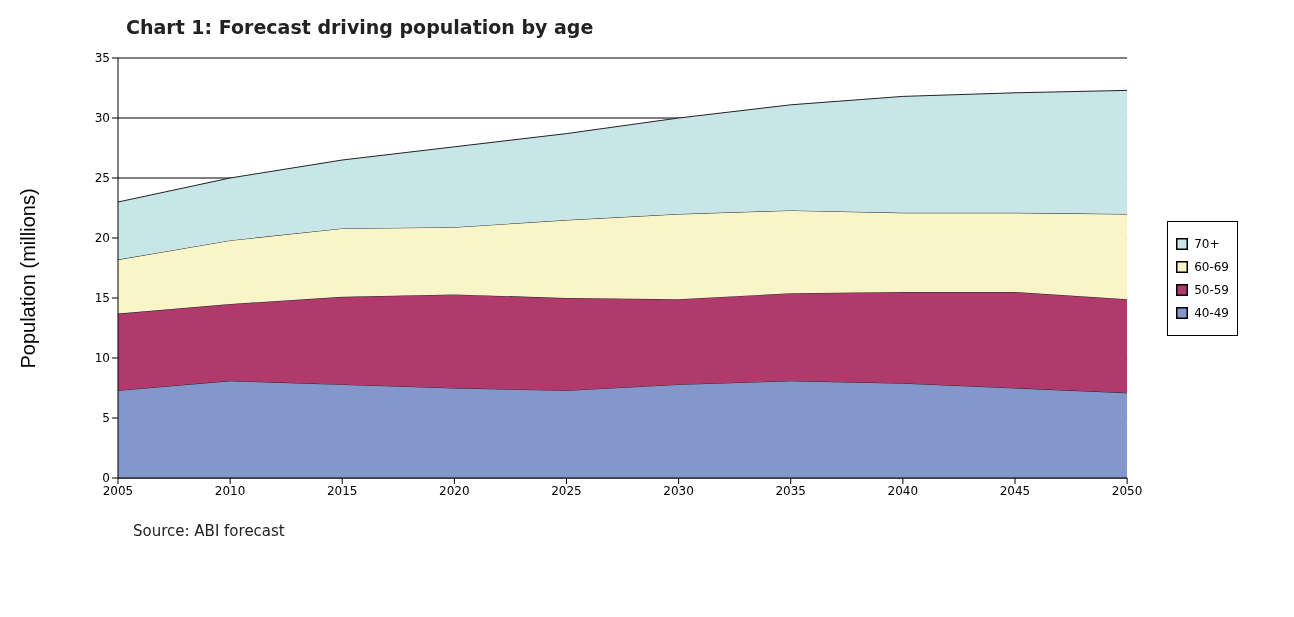 This screenshot has width=1294, height=617. Describe the element at coordinates (209, 531) in the screenshot. I see `source-note: Source: ABI forecast` at that location.